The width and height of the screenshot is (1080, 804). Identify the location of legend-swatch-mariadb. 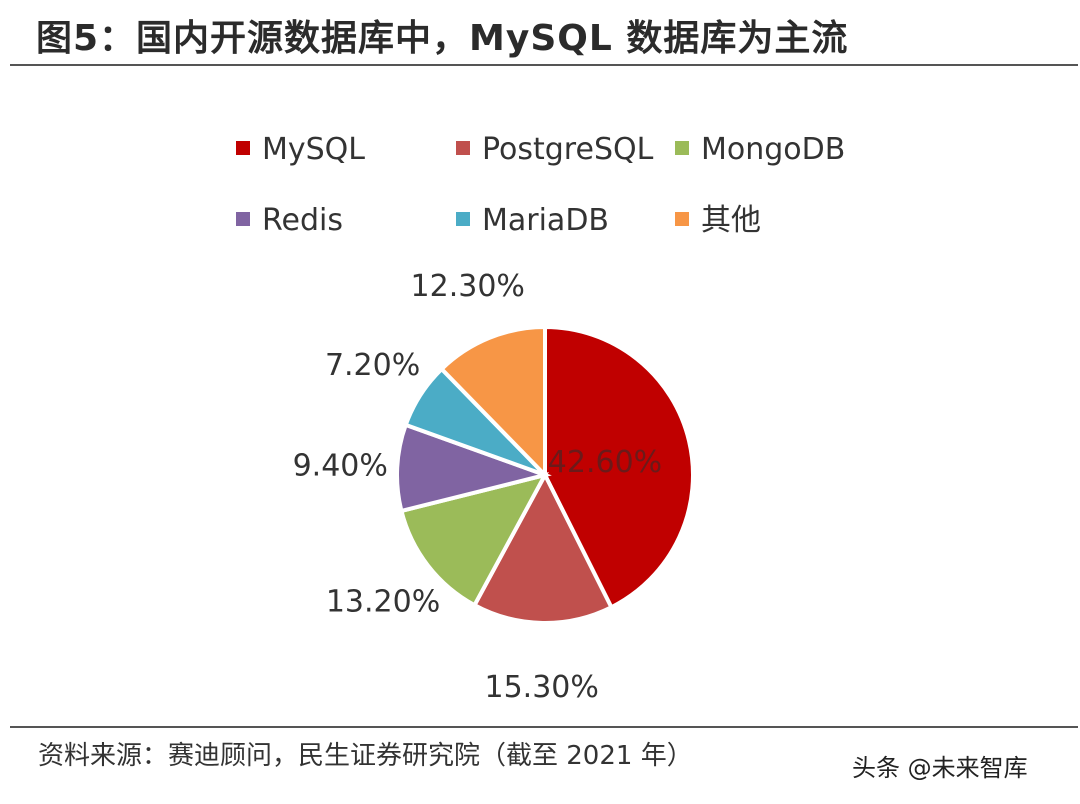
(463, 219).